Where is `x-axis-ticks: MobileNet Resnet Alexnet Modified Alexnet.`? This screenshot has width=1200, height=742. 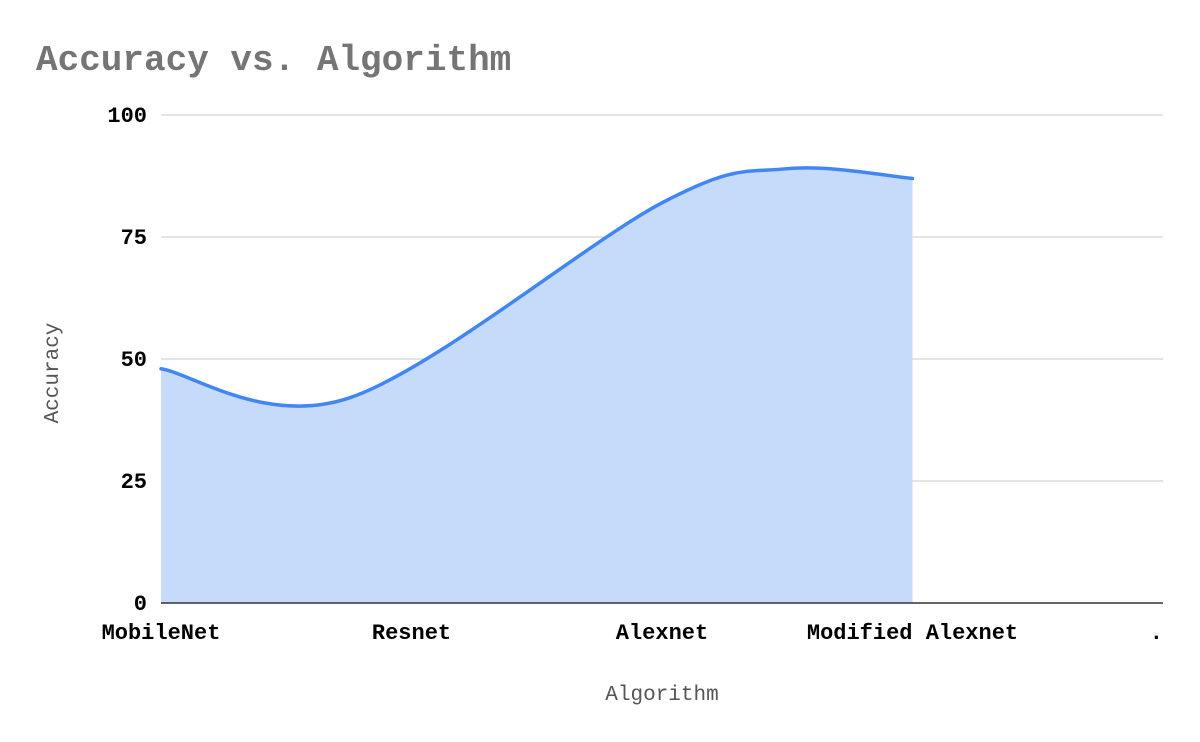 x-axis-ticks: MobileNet Resnet Alexnet Modified Alexnet. is located at coordinates (632, 633).